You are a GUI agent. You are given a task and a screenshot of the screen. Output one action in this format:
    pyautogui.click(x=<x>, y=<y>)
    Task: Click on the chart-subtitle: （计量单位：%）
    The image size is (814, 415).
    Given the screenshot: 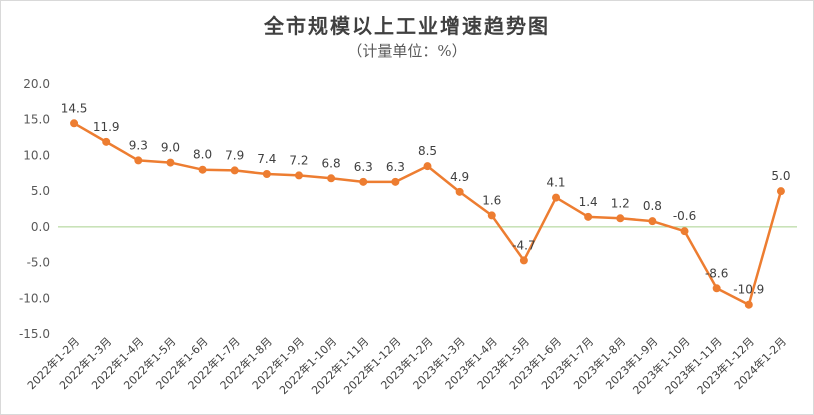 What is the action you would take?
    pyautogui.click(x=407, y=51)
    